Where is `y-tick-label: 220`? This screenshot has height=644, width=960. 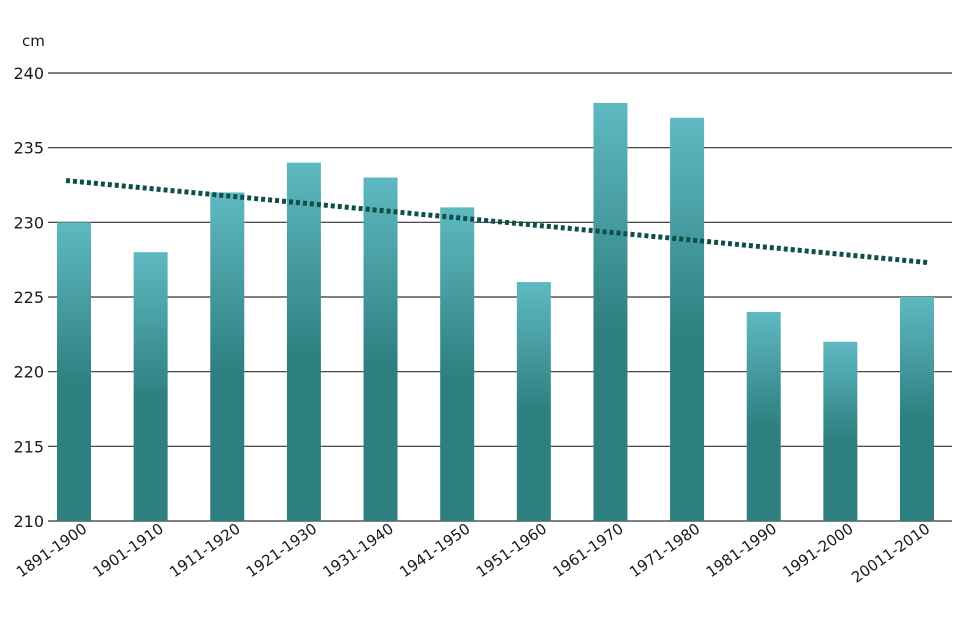 y-tick-label: 220 is located at coordinates (28, 372).